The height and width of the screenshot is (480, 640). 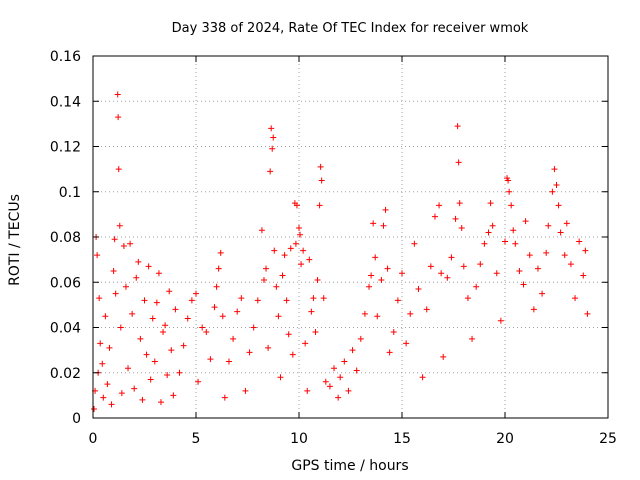 What do you see at coordinates (65, 374) in the screenshot?
I see `y-tick-label: 0.02` at bounding box center [65, 374].